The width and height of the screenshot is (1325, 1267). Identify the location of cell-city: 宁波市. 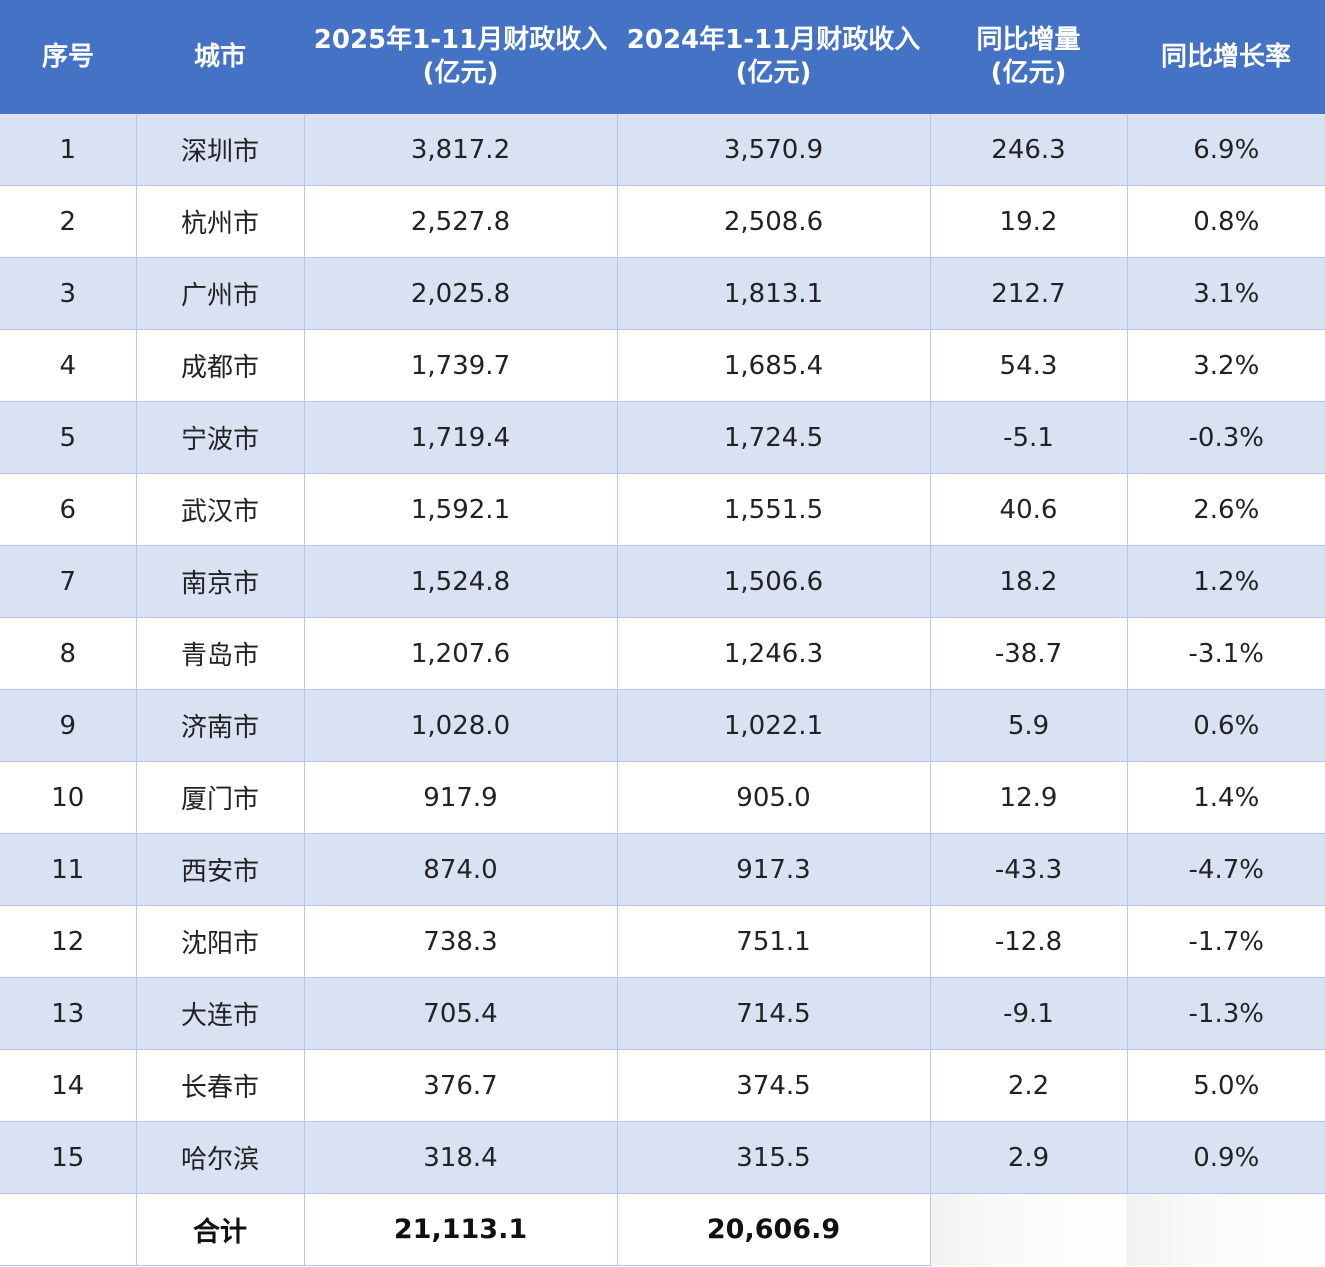
(220, 437).